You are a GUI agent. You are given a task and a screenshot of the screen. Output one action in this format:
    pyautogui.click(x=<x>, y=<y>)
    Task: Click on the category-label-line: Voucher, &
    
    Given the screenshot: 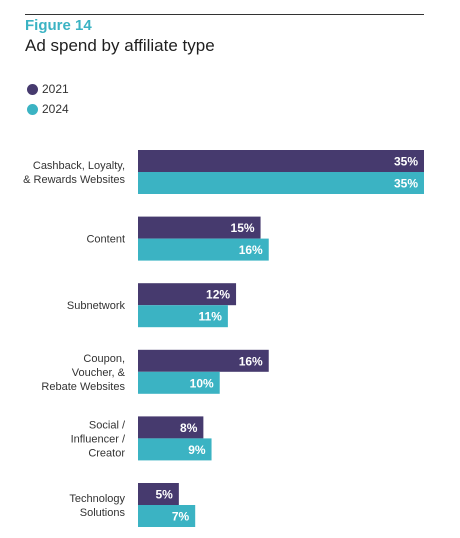 What is the action you would take?
    pyautogui.click(x=99, y=373)
    